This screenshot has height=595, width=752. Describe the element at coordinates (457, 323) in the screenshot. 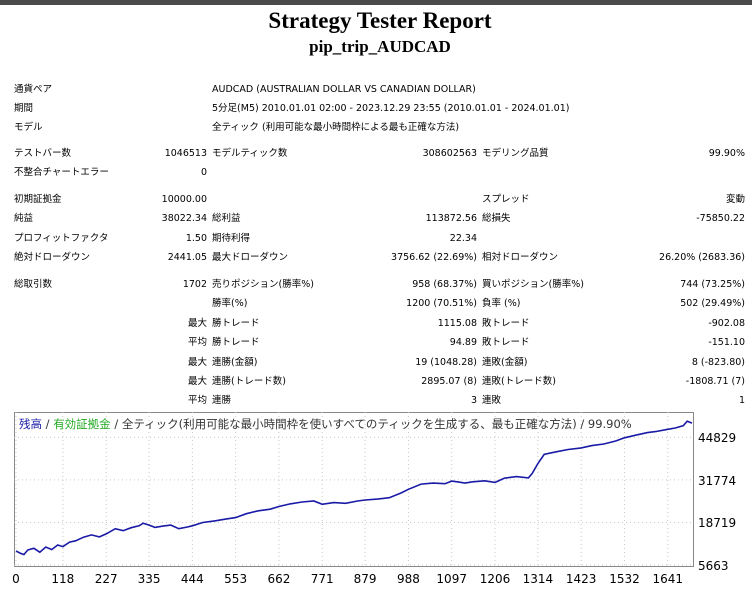

I see `max-win-value: 1115.08` at that location.